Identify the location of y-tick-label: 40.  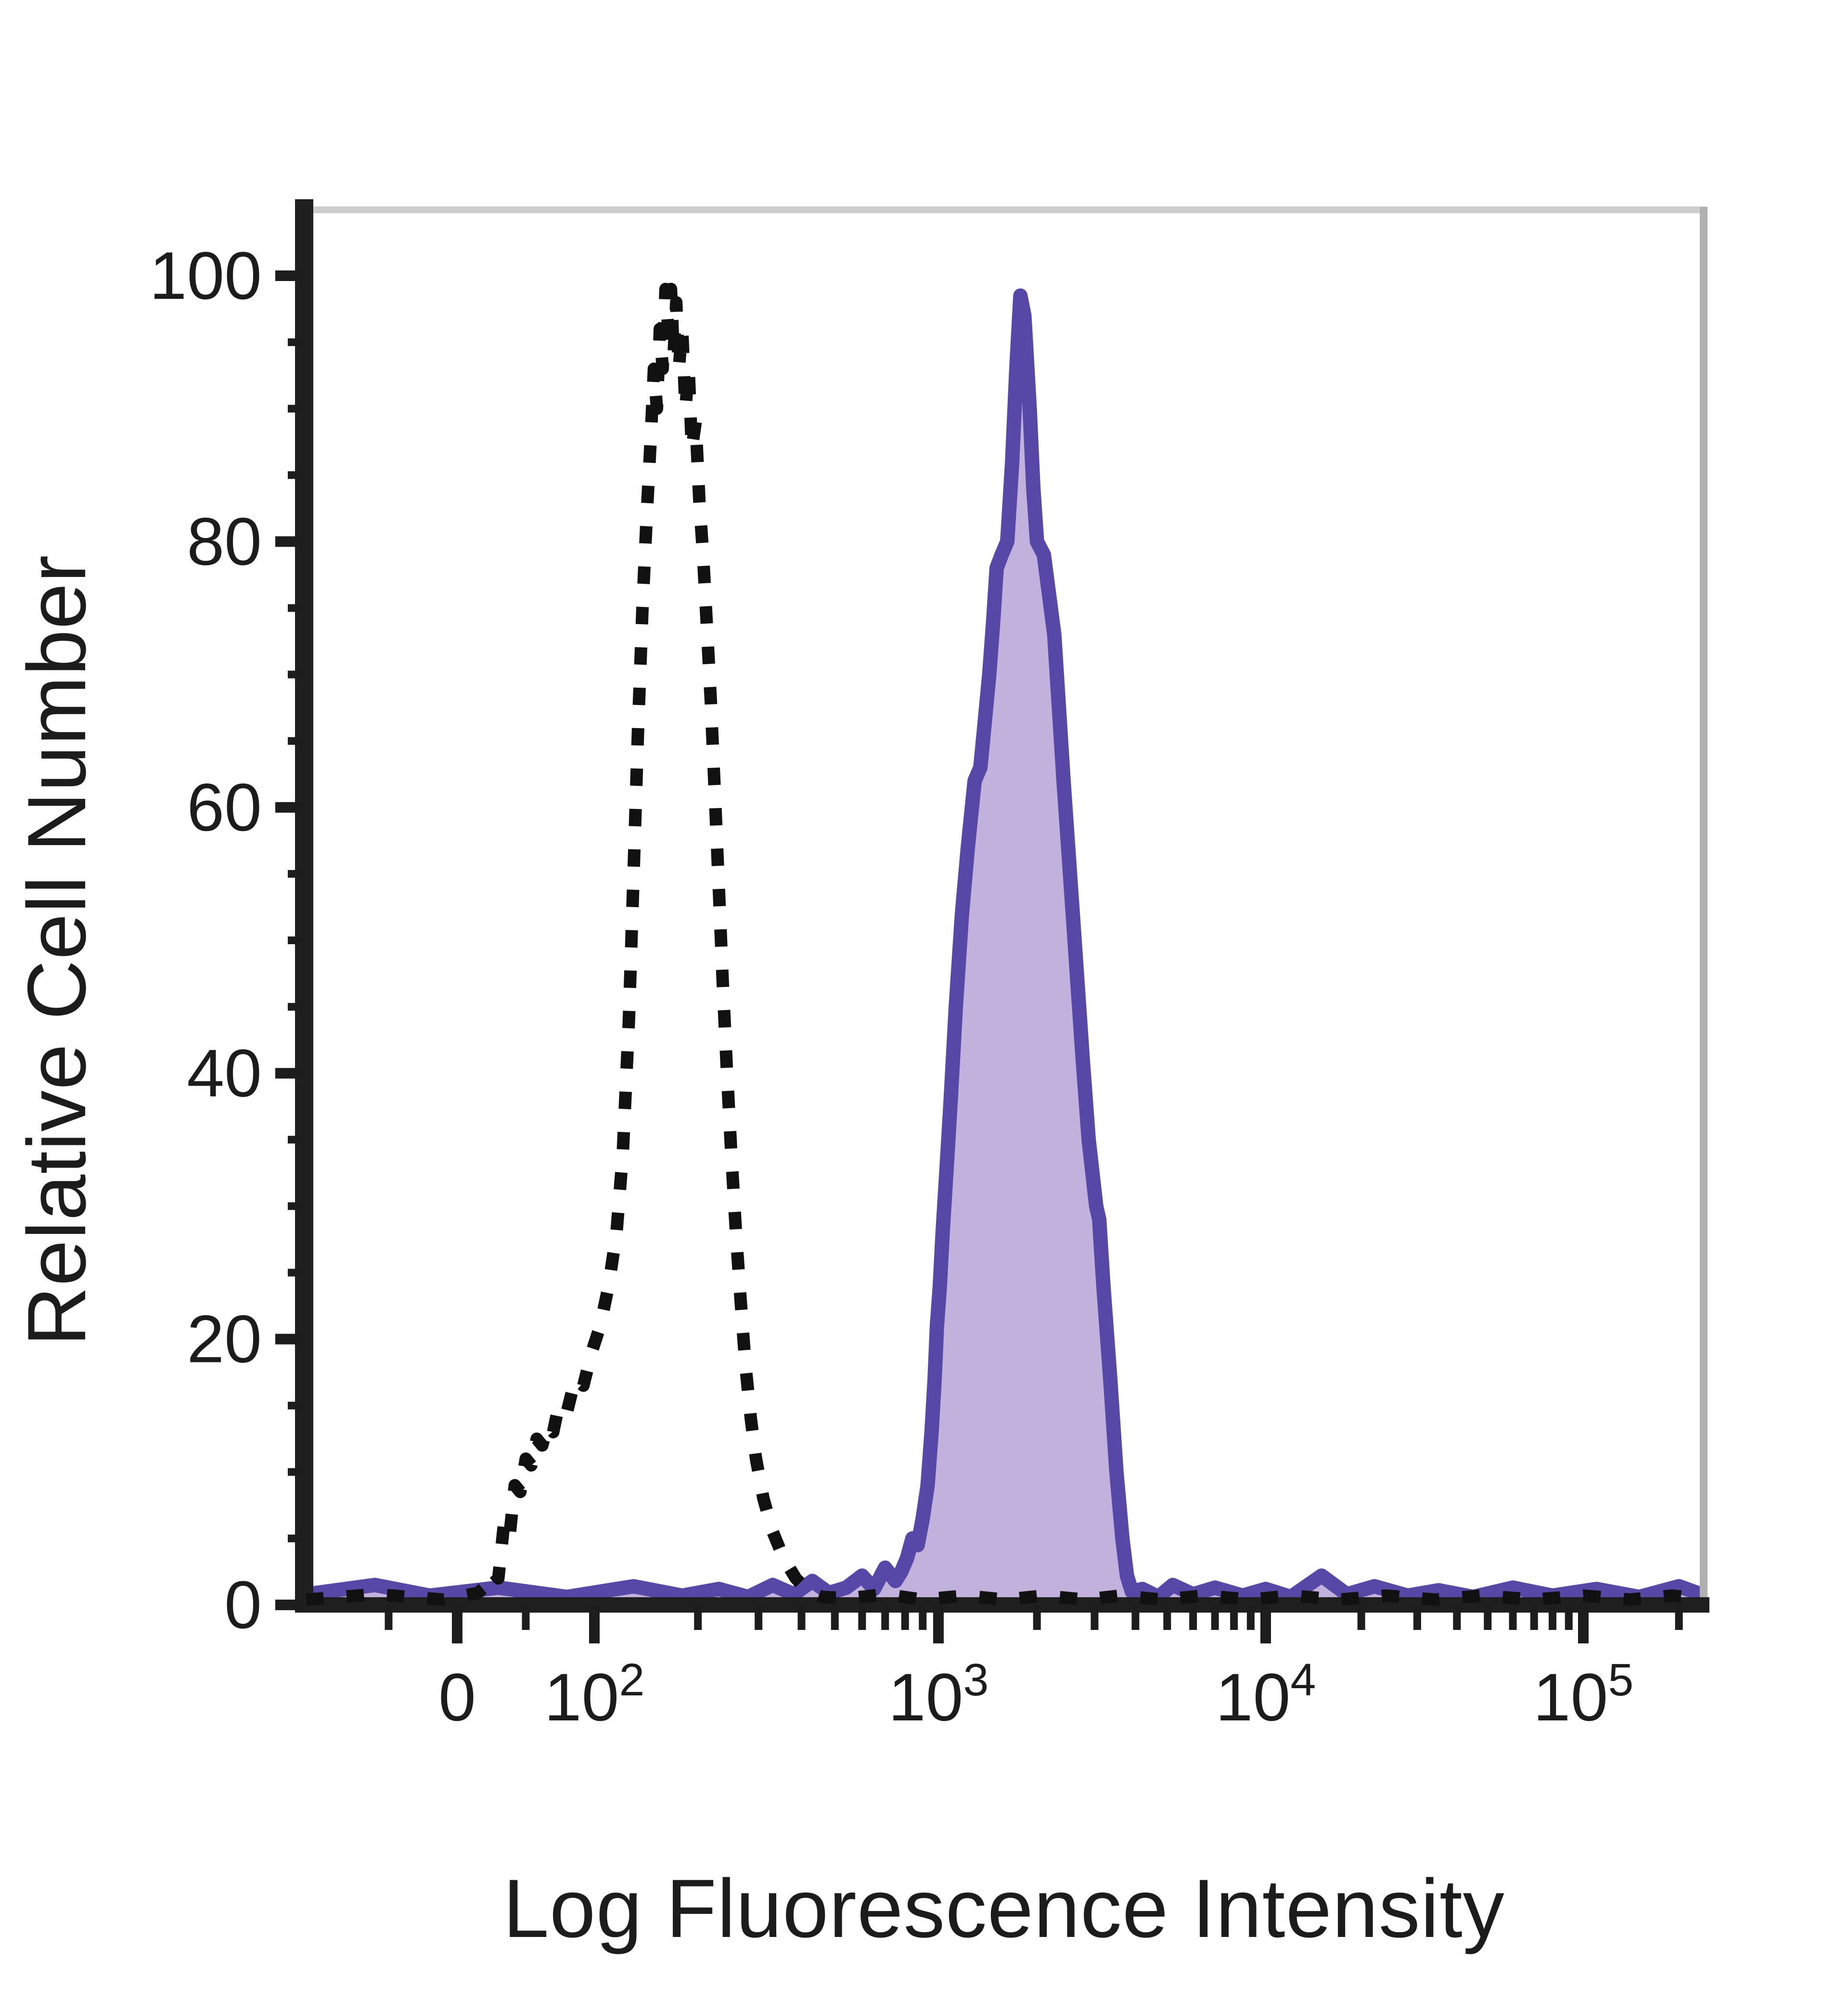
(224, 1073).